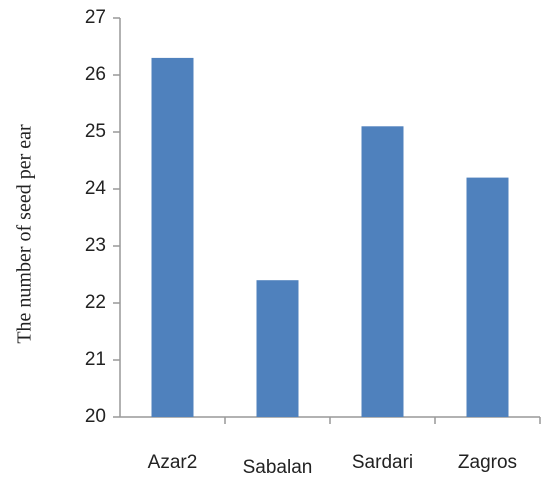 The width and height of the screenshot is (546, 482). What do you see at coordinates (95, 416) in the screenshot?
I see `y-tick-label: 20` at bounding box center [95, 416].